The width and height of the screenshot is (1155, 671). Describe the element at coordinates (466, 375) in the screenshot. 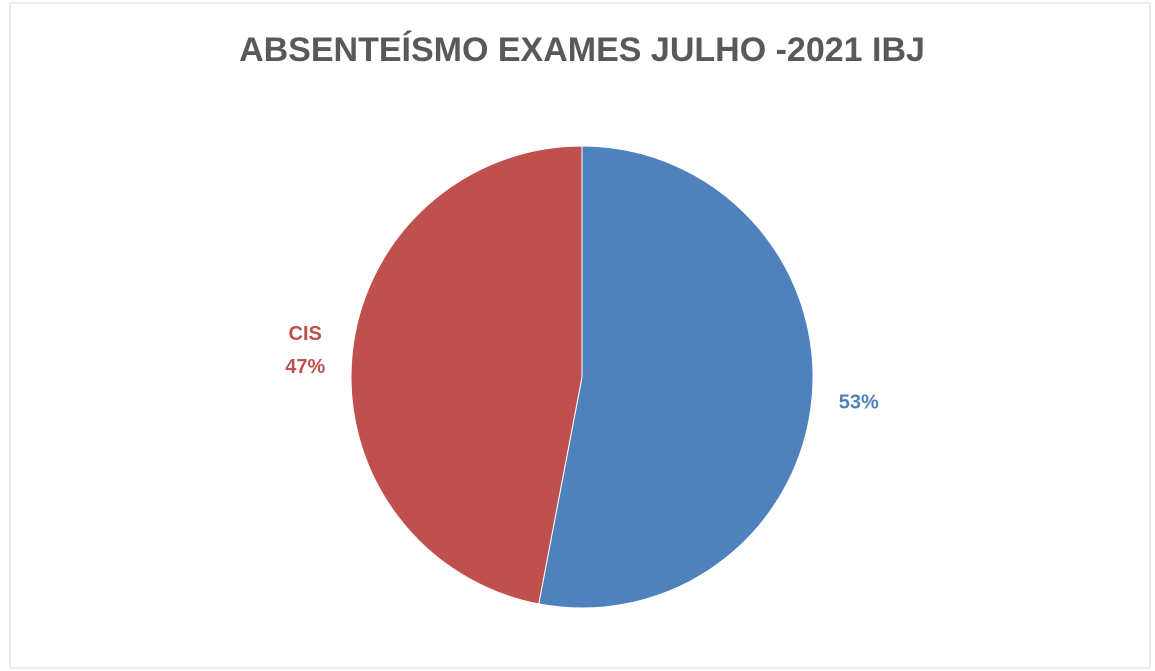

I see `pie-slice` at that location.